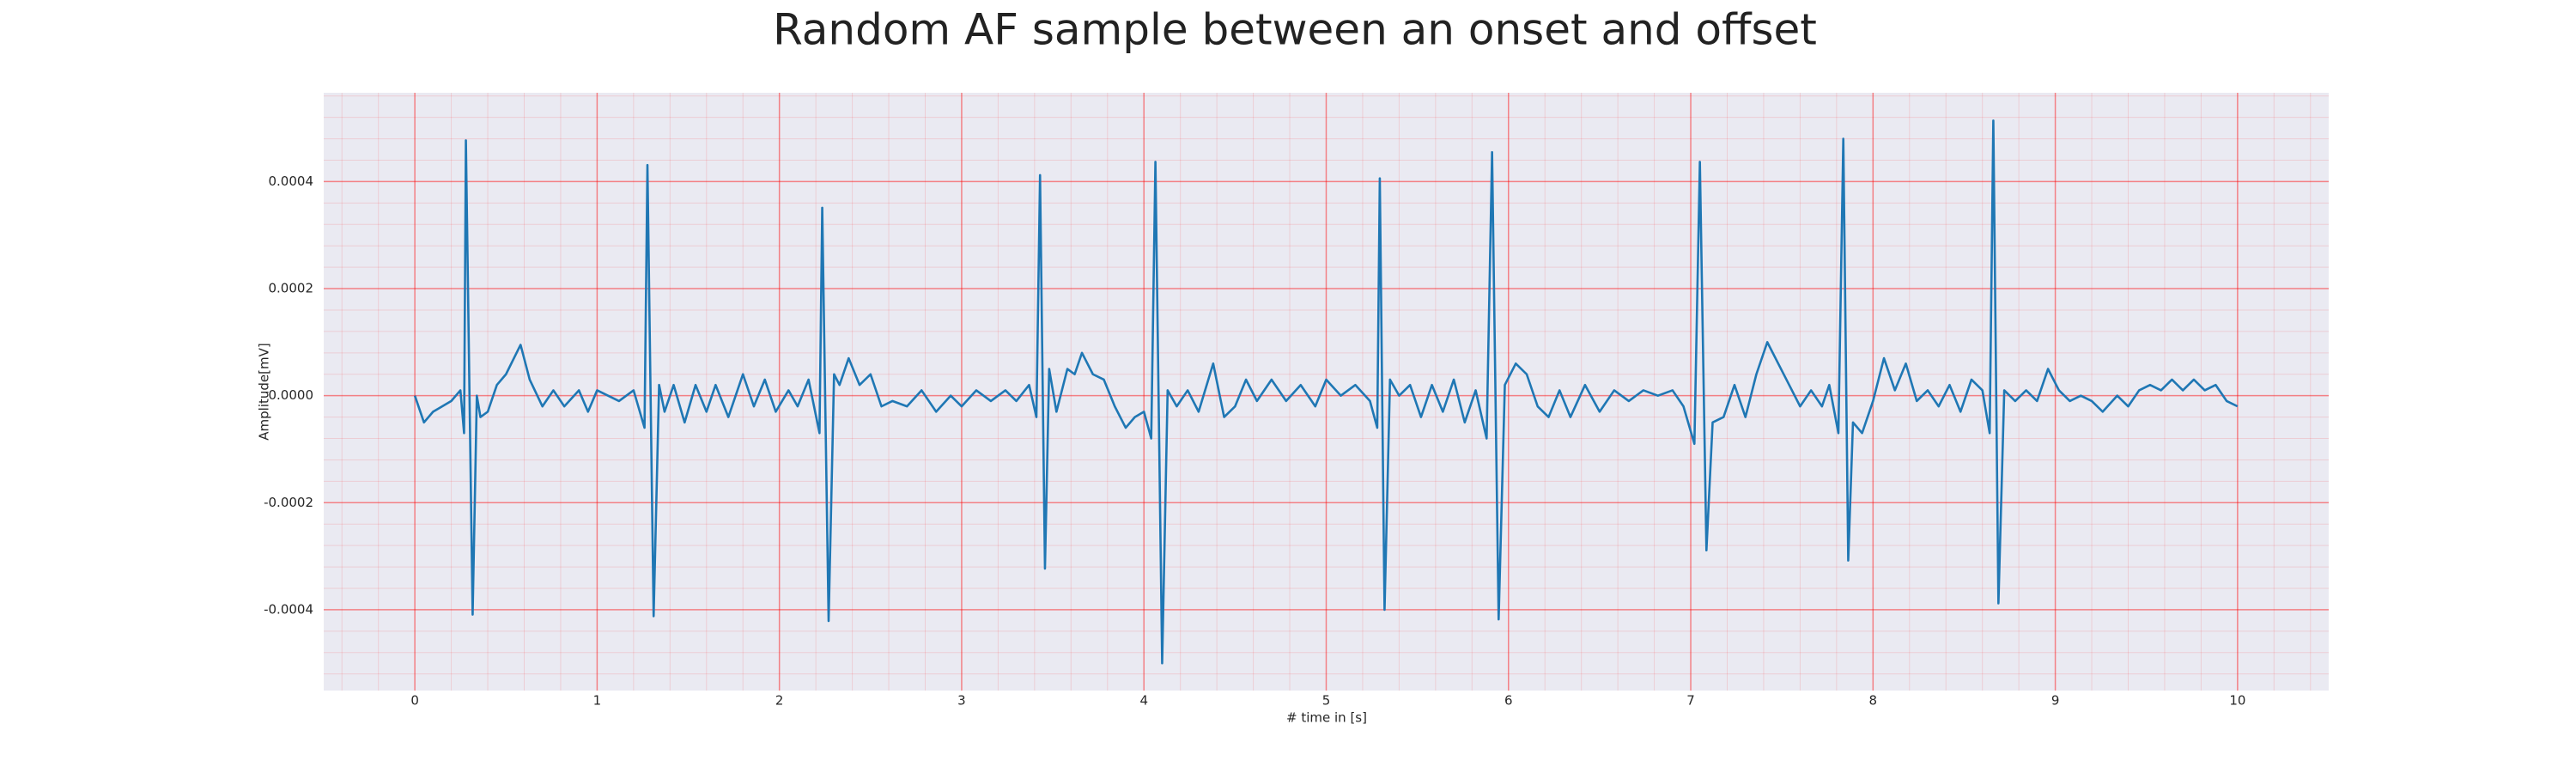  What do you see at coordinates (962, 701) in the screenshot?
I see `x-tick-label: 3` at bounding box center [962, 701].